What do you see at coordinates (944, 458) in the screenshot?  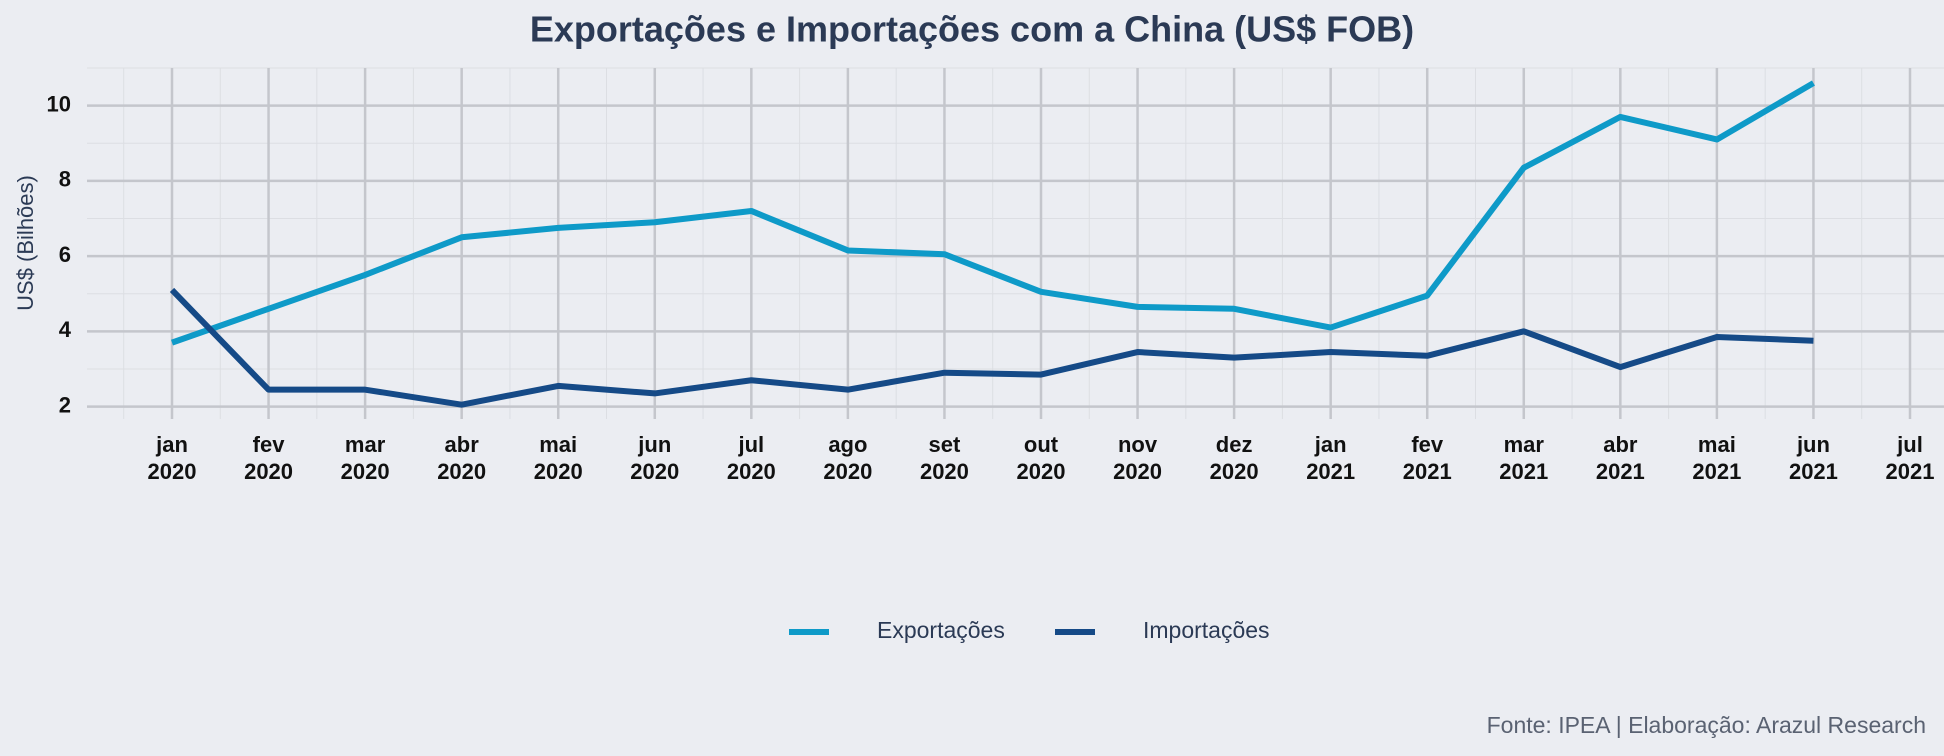 I see `x-tick-label: set 2020` at bounding box center [944, 458].